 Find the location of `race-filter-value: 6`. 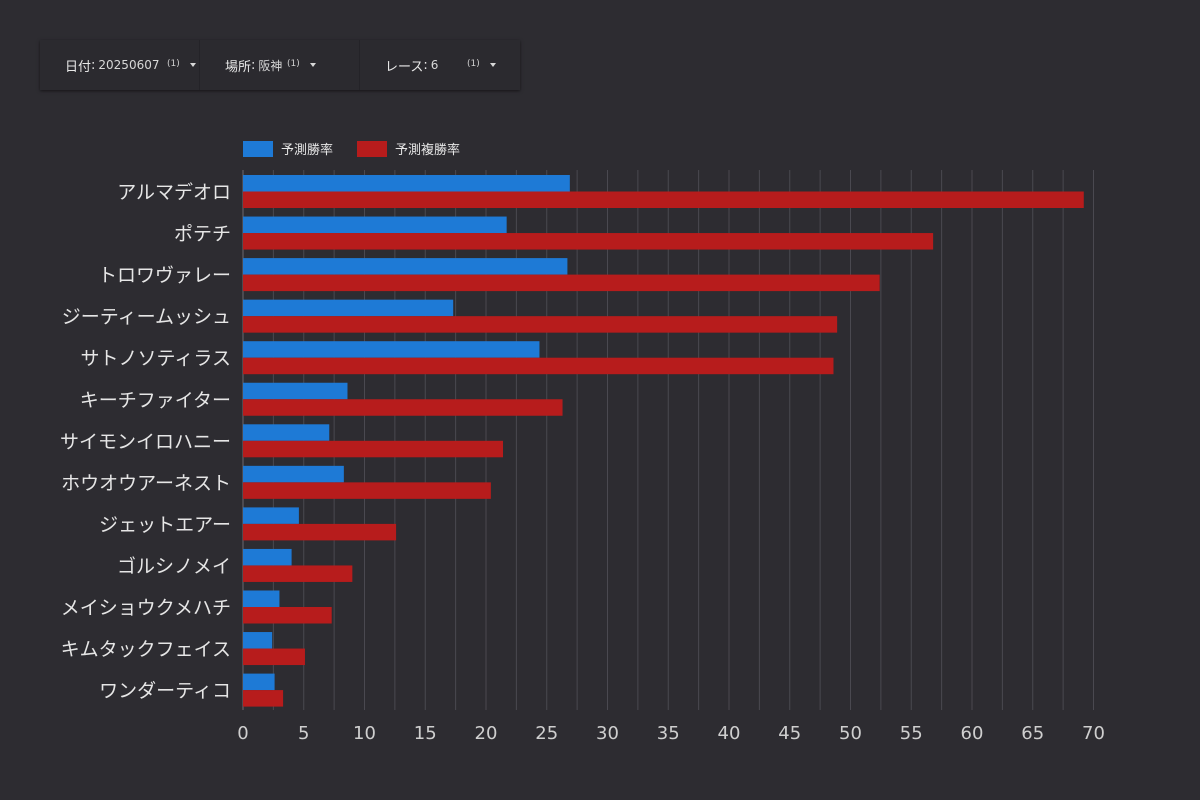

race-filter-value: 6 is located at coordinates (434, 65).